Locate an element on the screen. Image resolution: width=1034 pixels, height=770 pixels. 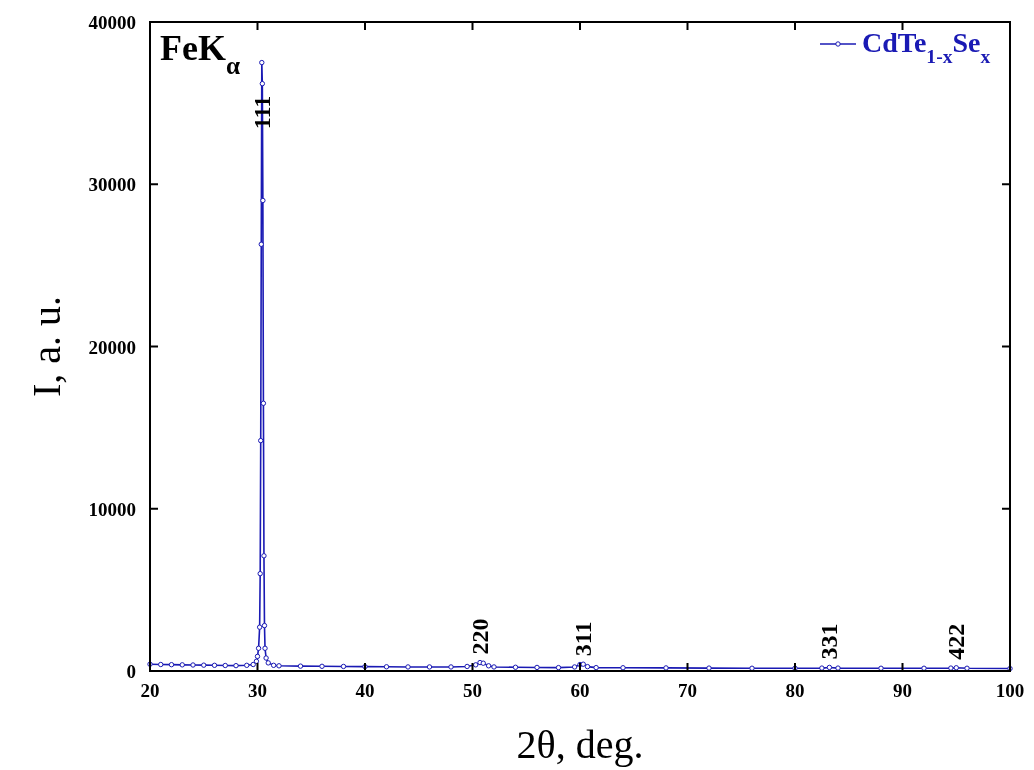
annotation: FeK$_{α}$ is located at coordinates (200, 53).